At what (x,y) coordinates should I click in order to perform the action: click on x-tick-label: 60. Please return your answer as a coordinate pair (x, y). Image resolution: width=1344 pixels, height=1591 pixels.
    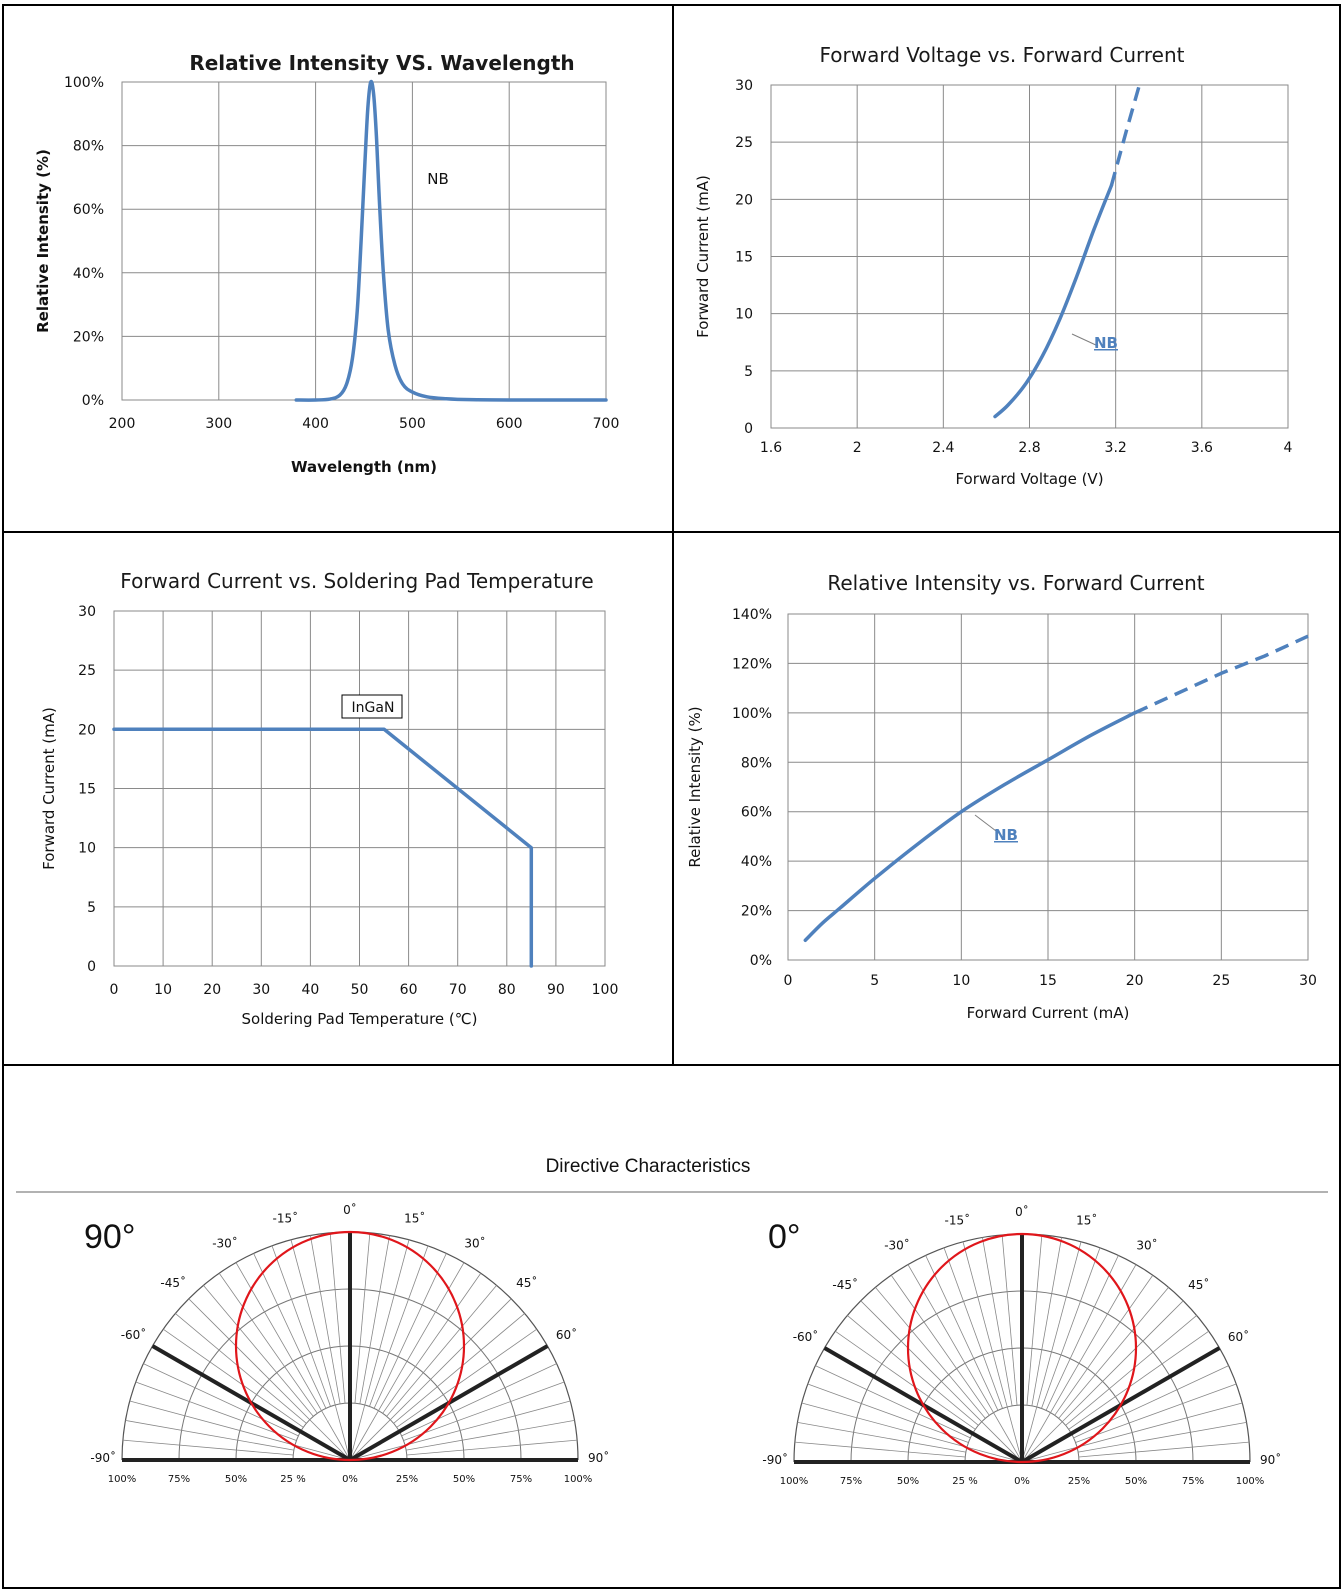
    Looking at the image, I should click on (409, 990).